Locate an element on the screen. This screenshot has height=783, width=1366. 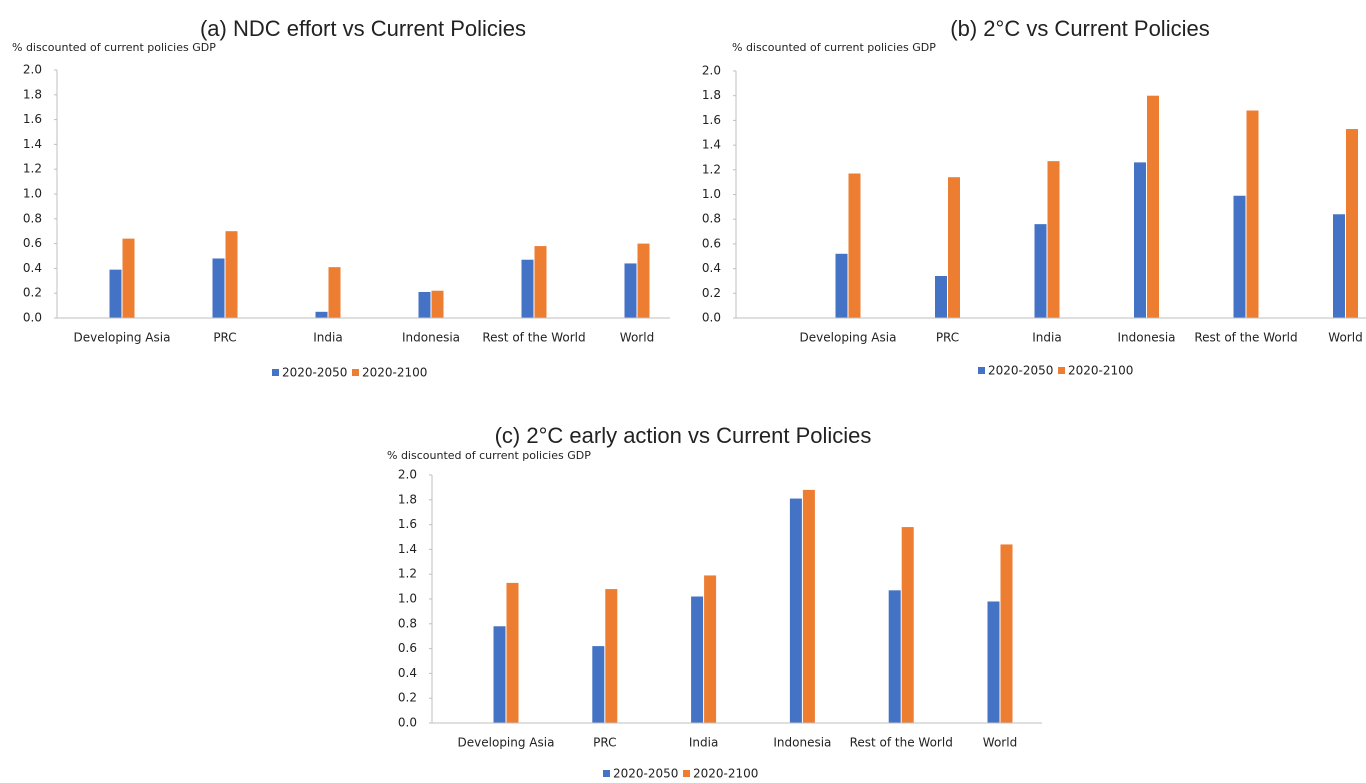
chart-title: (b) 2°C vs Current Policies is located at coordinates (1079, 28).